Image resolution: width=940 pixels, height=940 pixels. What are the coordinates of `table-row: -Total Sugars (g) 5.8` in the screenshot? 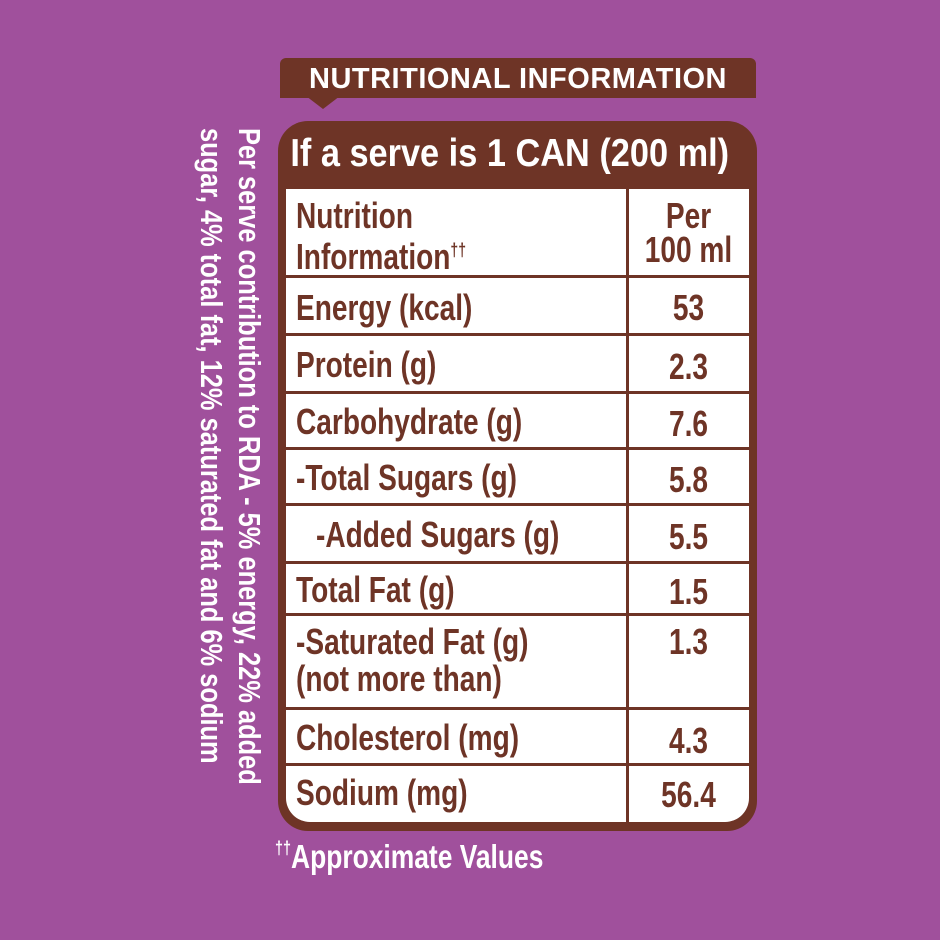 It's located at (517, 478).